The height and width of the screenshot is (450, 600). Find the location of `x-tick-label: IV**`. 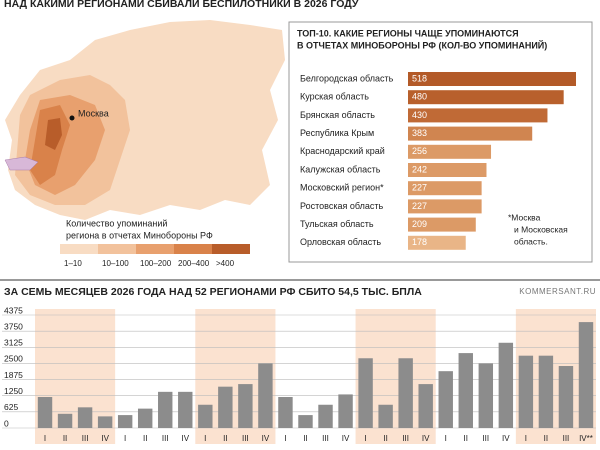

x-tick-label: IV** is located at coordinates (586, 438).